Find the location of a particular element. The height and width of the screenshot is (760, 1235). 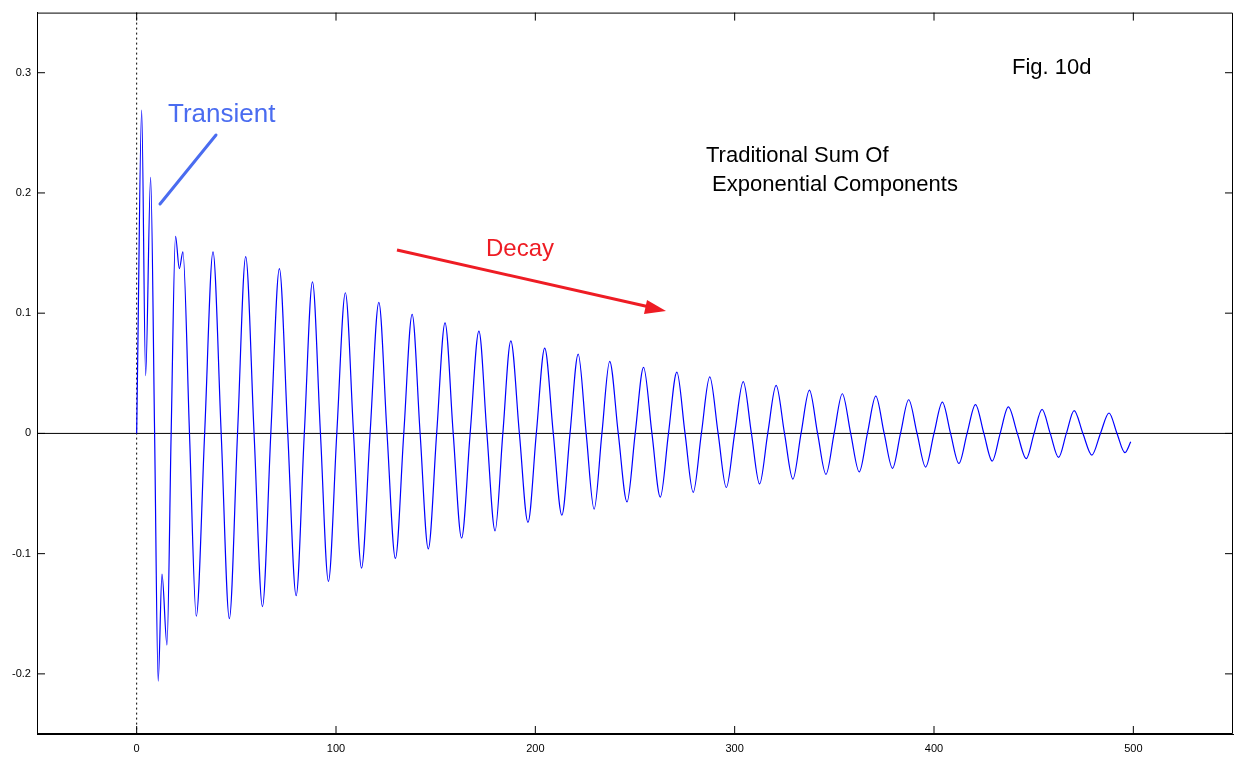

y-tick-label: 0.3 is located at coordinates (23, 71).